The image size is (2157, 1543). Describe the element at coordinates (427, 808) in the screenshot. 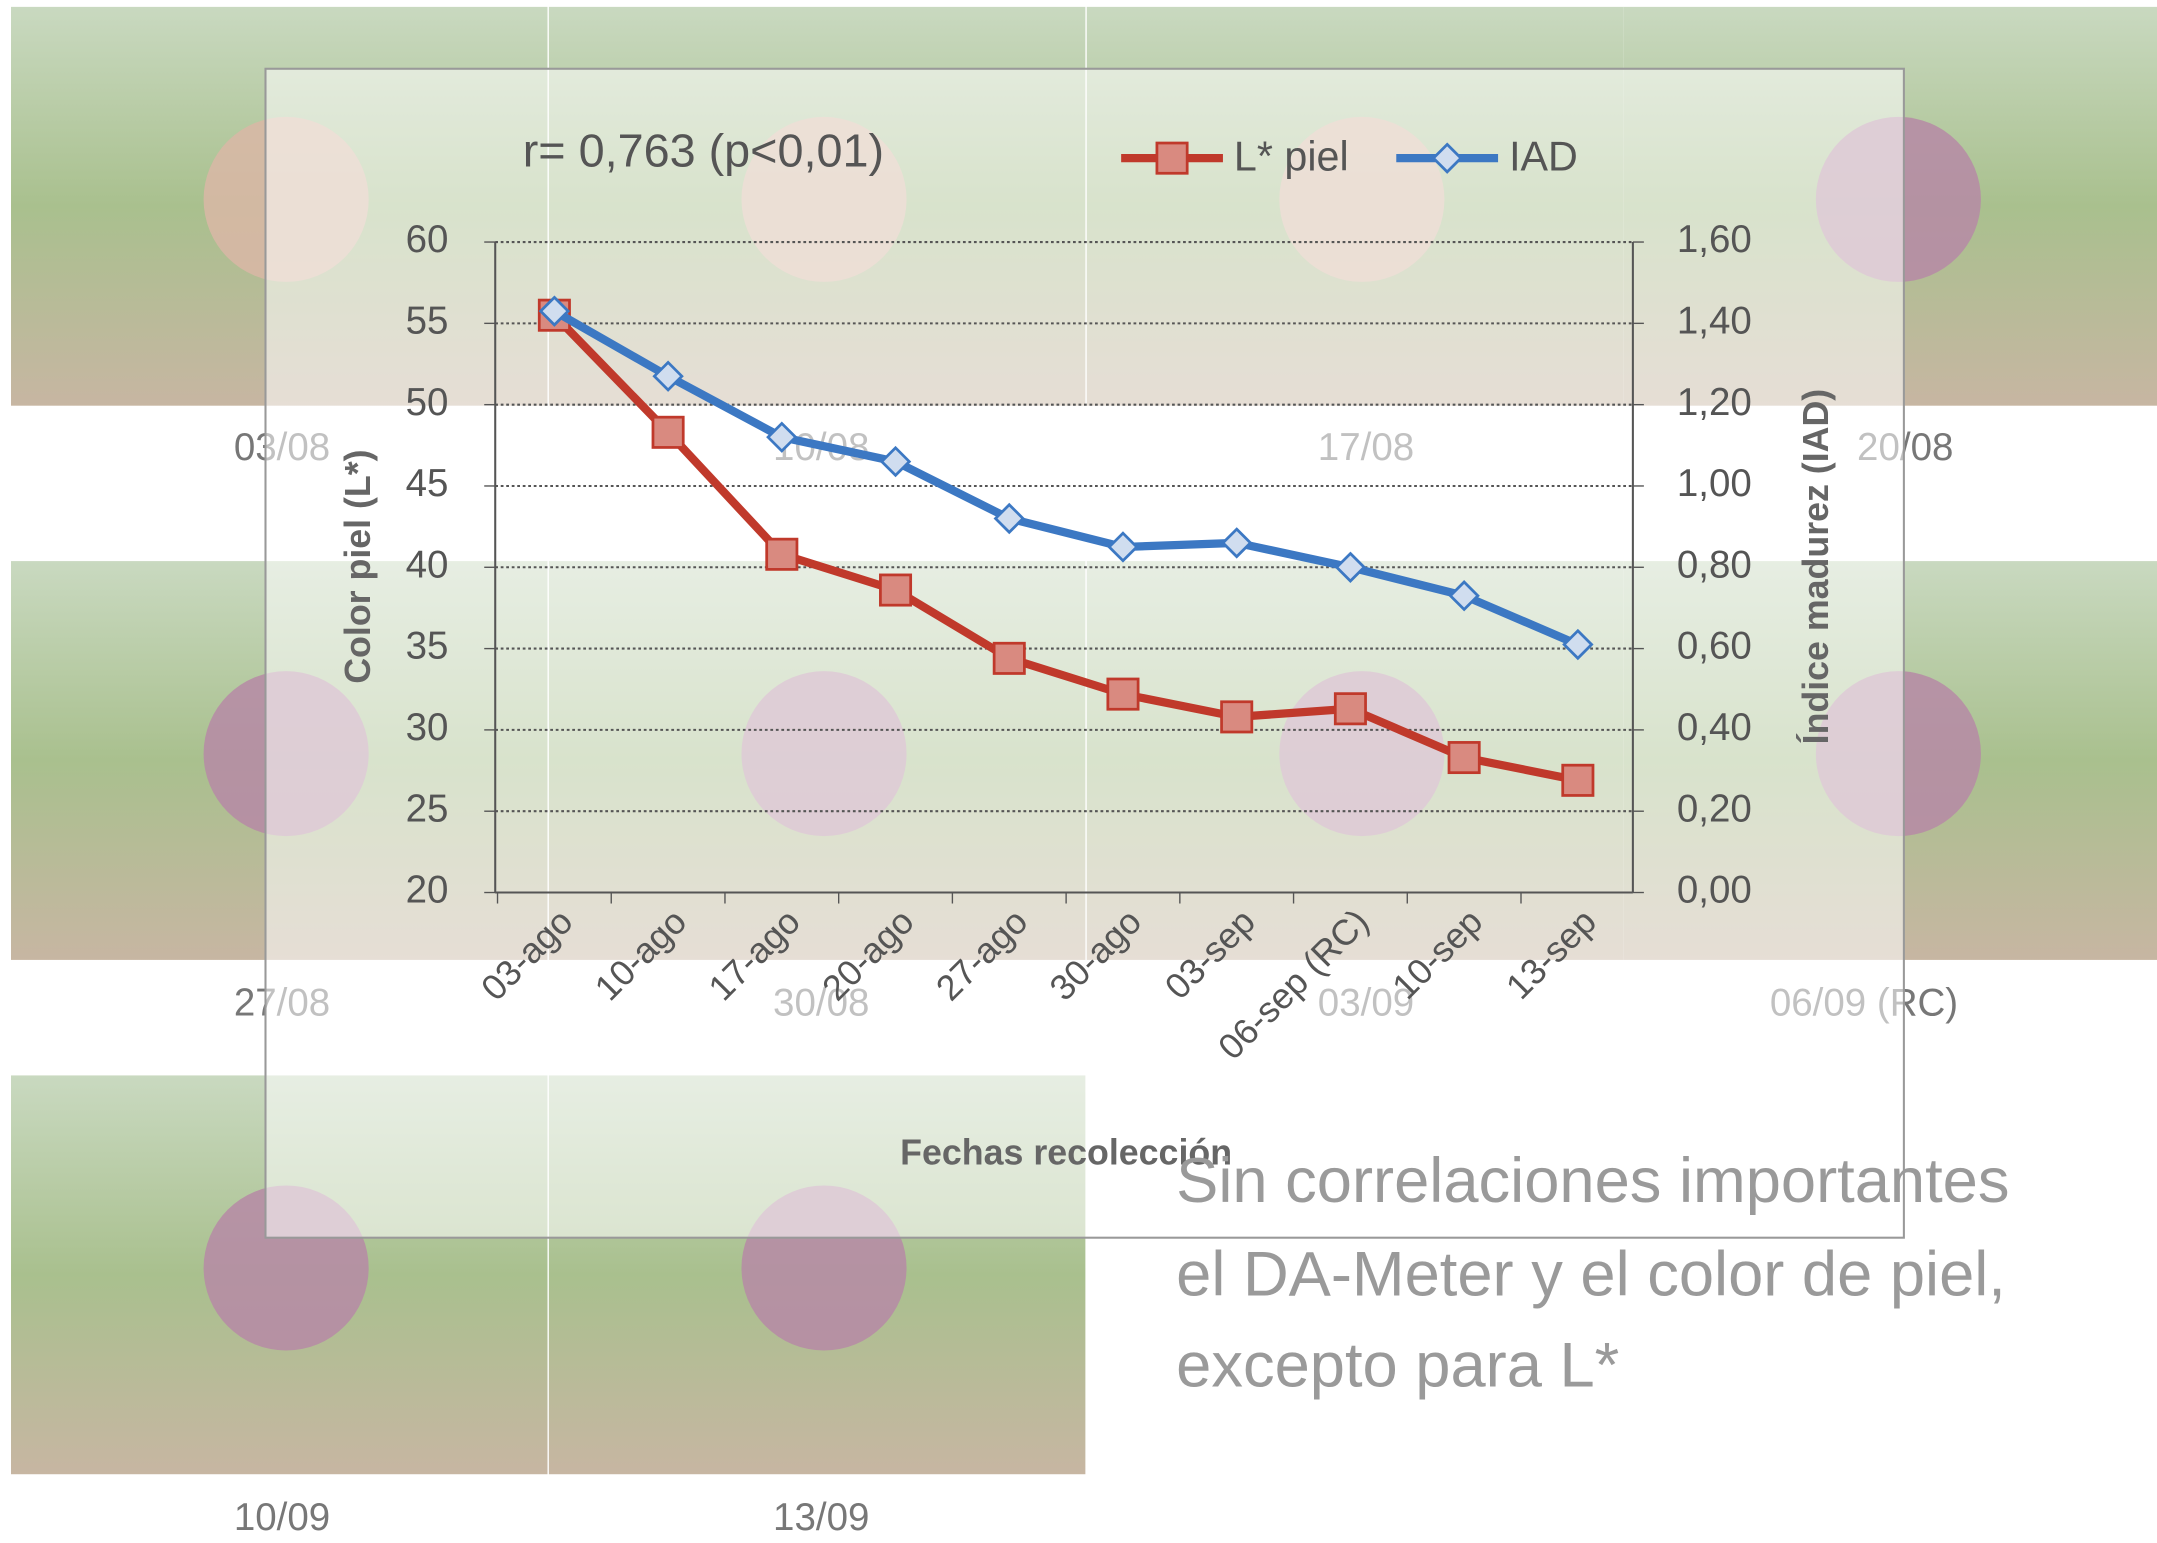

I see `y-tick-label: 25` at that location.